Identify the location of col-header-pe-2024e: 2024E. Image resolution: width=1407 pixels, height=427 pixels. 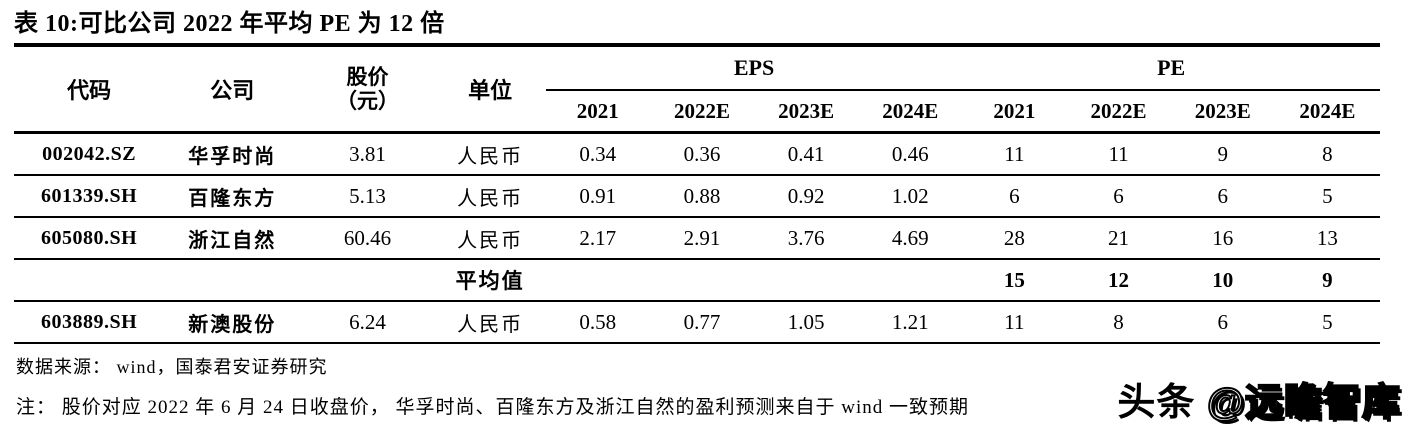
(1327, 112).